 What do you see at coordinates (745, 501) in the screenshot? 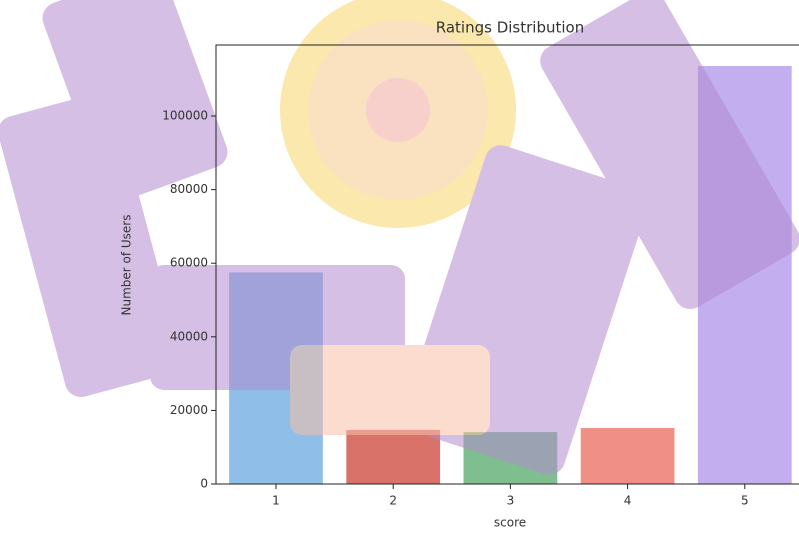
I see `x-tick-label: 5` at bounding box center [745, 501].